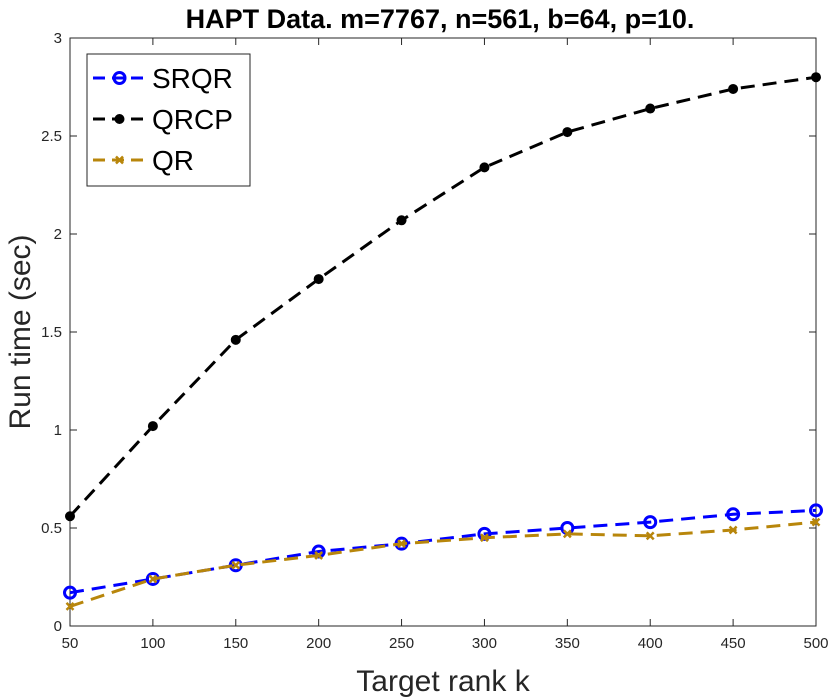 The height and width of the screenshot is (698, 830). What do you see at coordinates (152, 643) in the screenshot?
I see `x-tick-label: 100` at bounding box center [152, 643].